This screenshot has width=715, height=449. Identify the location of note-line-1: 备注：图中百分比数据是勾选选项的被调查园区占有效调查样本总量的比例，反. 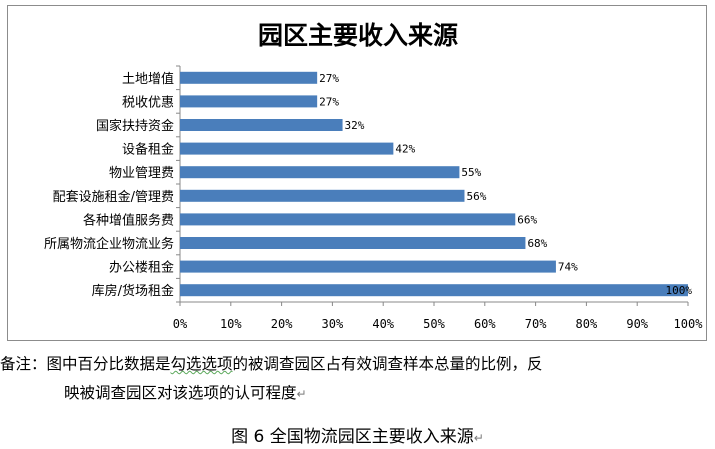
(356, 364).